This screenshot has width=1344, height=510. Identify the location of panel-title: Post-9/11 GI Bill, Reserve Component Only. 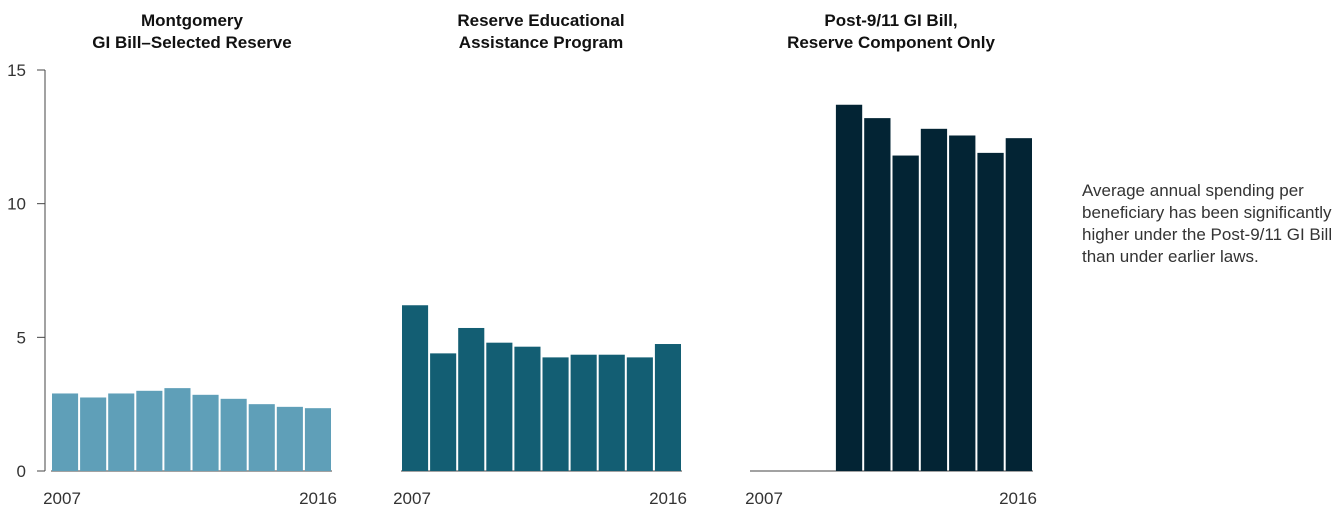
(891, 31).